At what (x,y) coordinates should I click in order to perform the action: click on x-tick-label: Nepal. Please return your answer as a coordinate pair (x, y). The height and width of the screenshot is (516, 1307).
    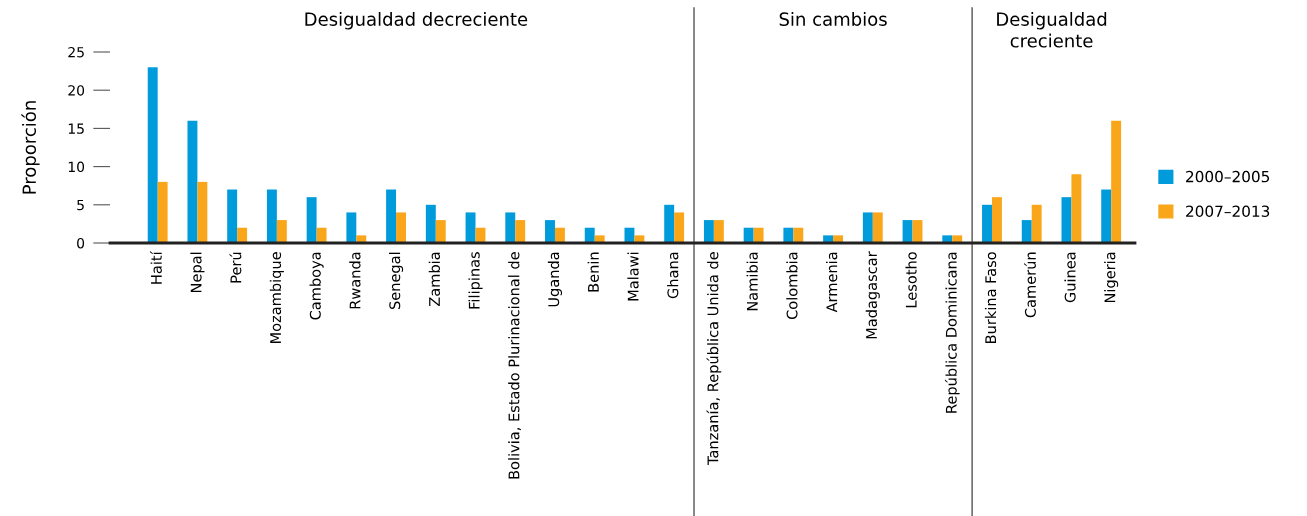
    Looking at the image, I should click on (197, 272).